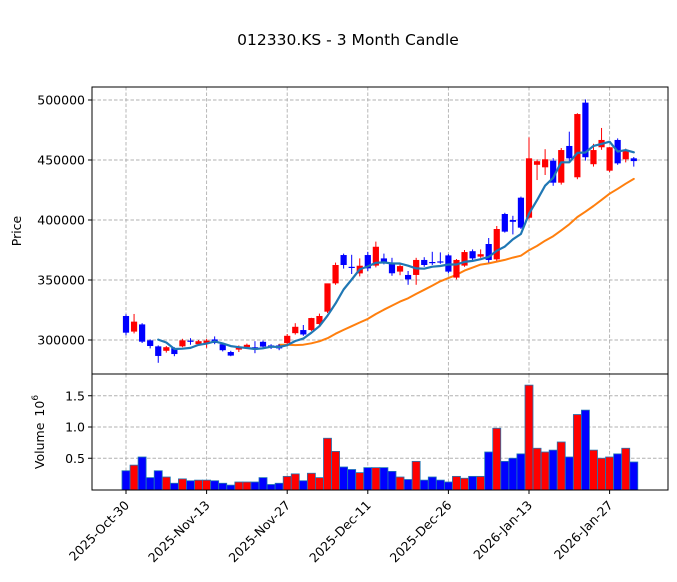 The width and height of the screenshot is (677, 582). Describe the element at coordinates (380, 437) in the screenshot. I see `volume-bars` at that location.